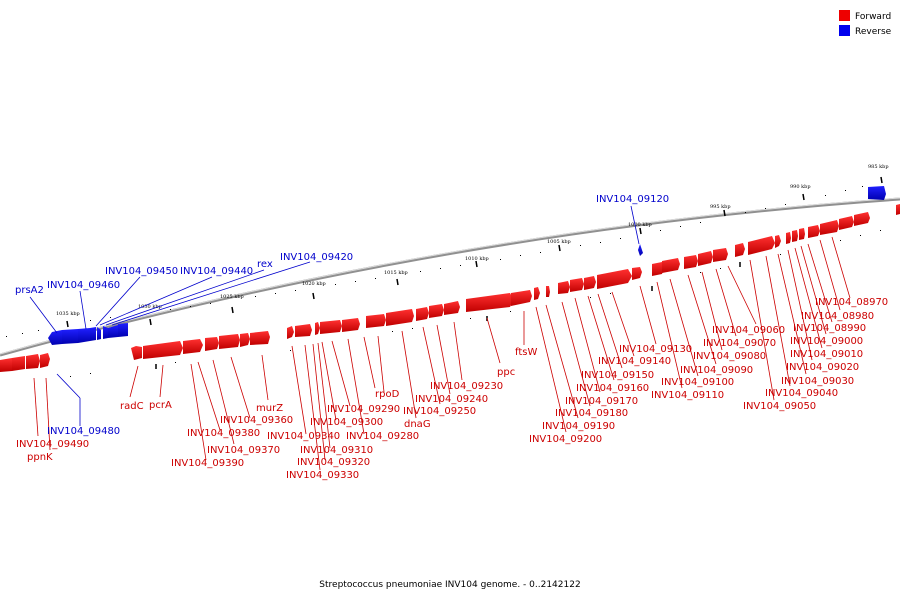  Describe the element at coordinates (439, 411) in the screenshot. I see `gene-label-forward: INV104_09250` at that location.